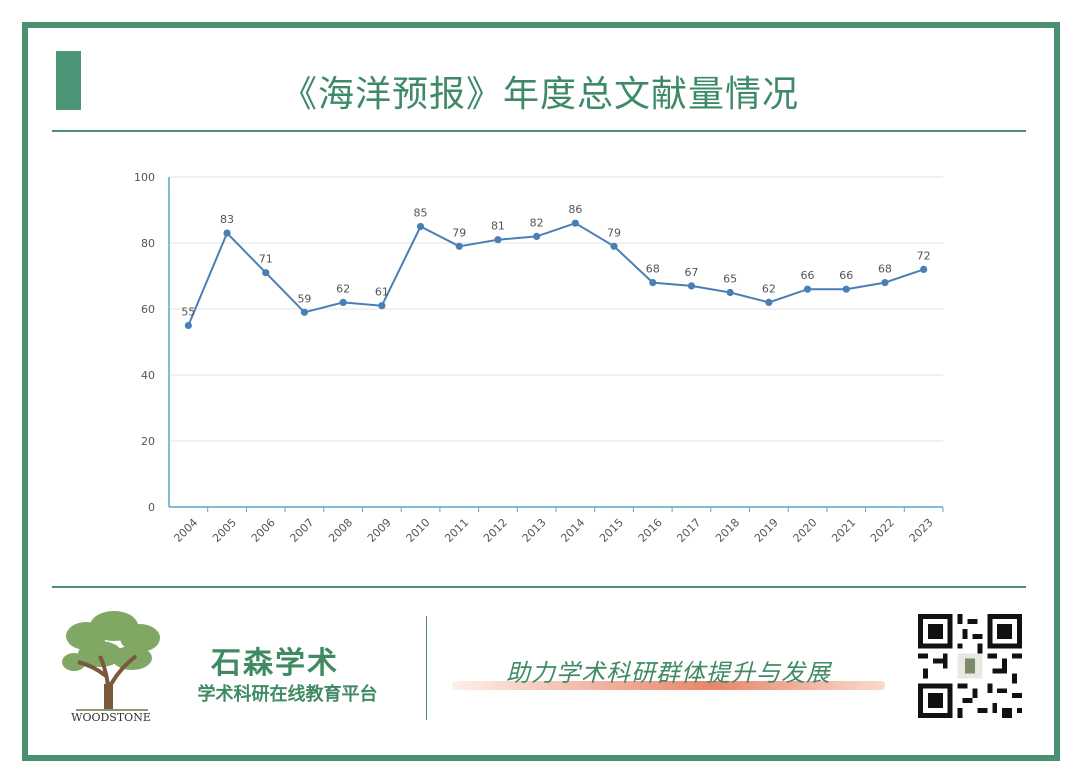 The height and width of the screenshot is (779, 1080). Describe the element at coordinates (650, 530) in the screenshot. I see `x-tick-label: 2016` at that location.